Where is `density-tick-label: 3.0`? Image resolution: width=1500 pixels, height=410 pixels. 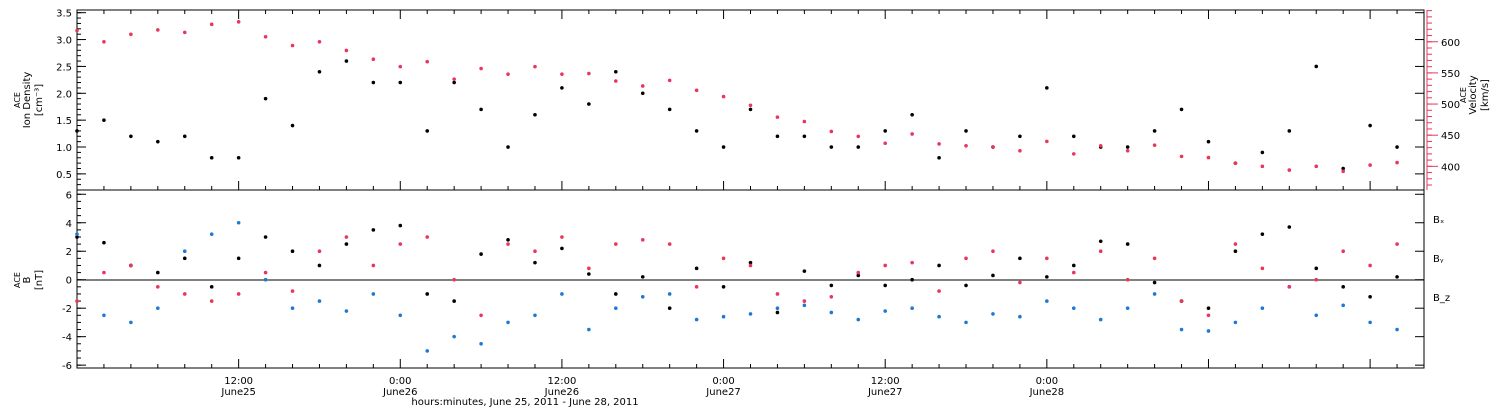
density-tick-label: 3.0 is located at coordinates (64, 41).